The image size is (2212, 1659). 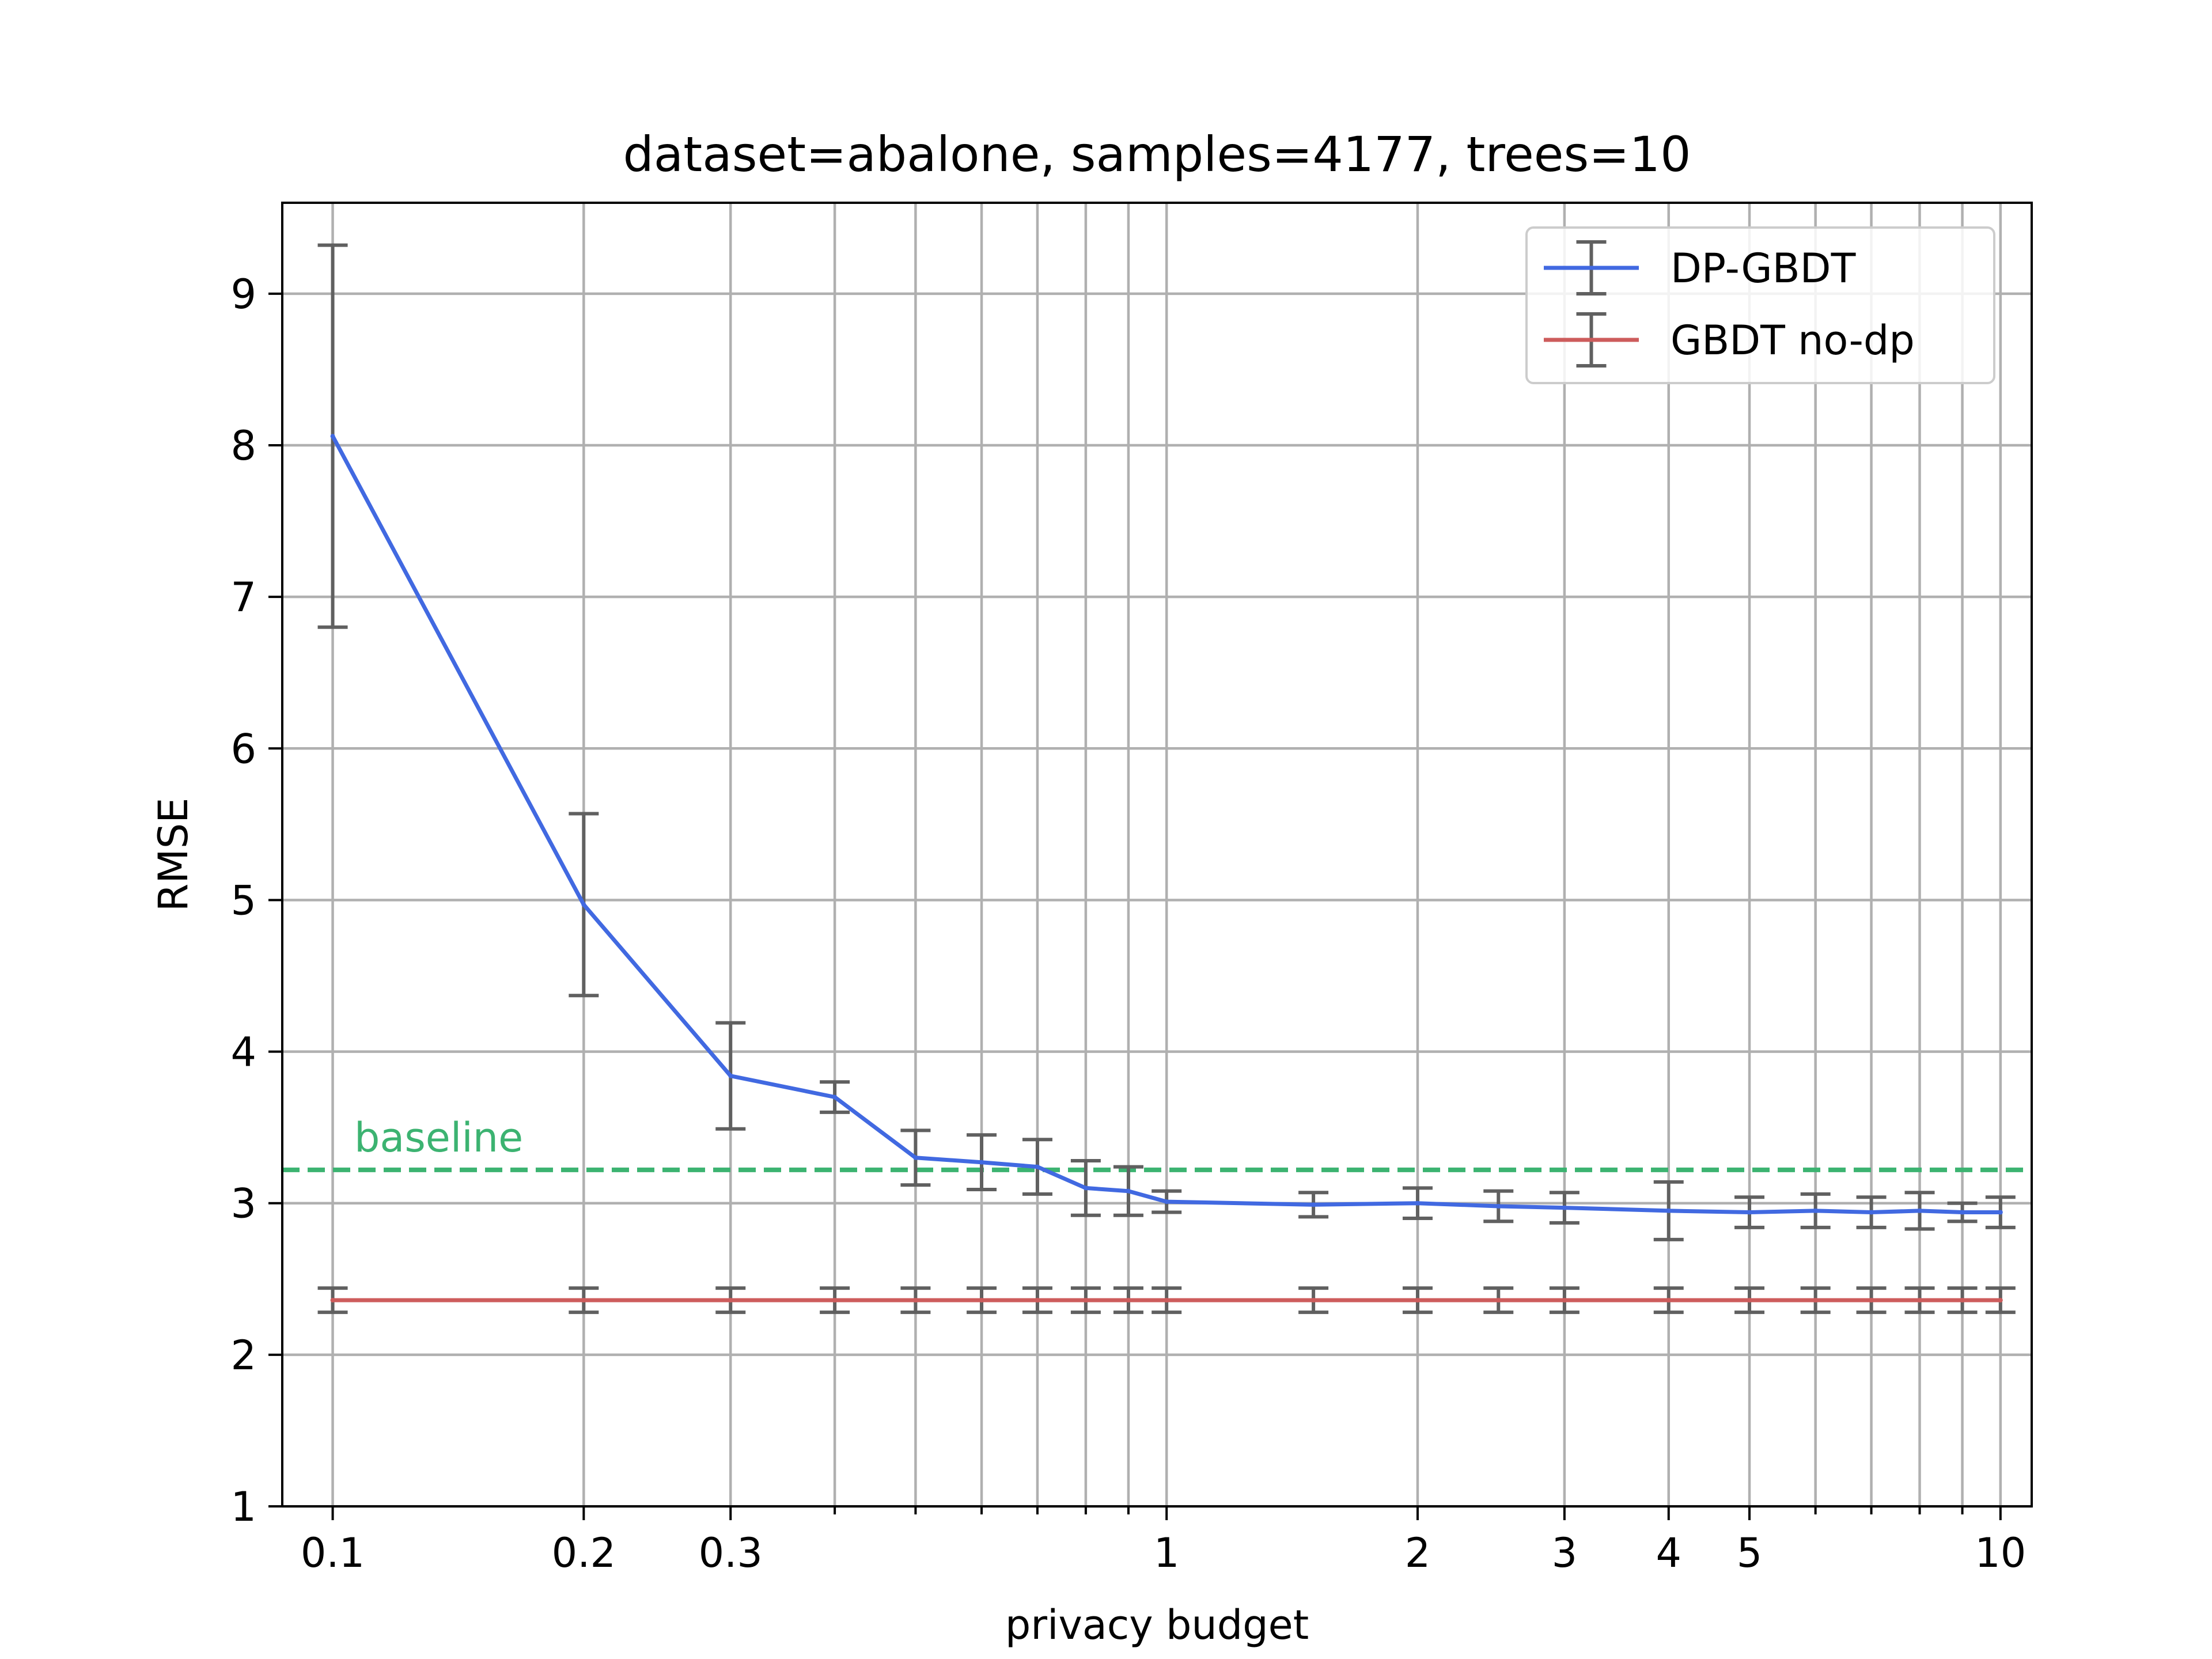 What do you see at coordinates (333, 1553) in the screenshot?
I see `x-tick-label: 0.1` at bounding box center [333, 1553].